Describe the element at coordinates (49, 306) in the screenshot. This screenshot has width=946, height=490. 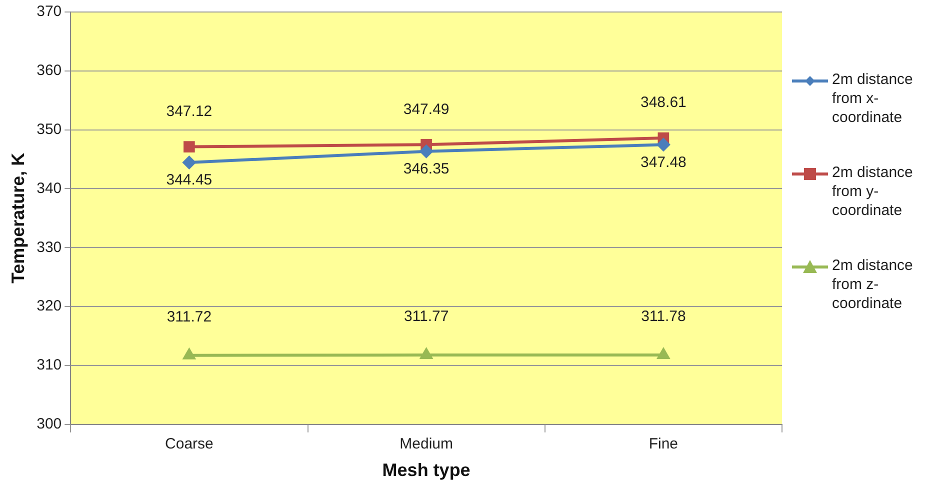
I see `y-tick-label: 320` at that location.